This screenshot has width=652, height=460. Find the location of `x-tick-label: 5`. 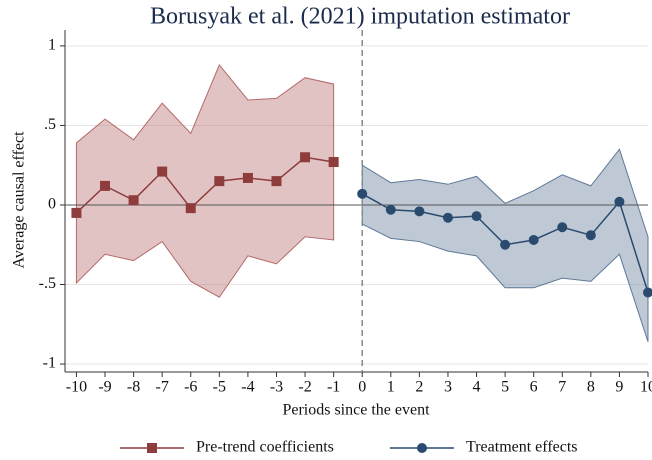

x-tick-label: 5 is located at coordinates (505, 387).